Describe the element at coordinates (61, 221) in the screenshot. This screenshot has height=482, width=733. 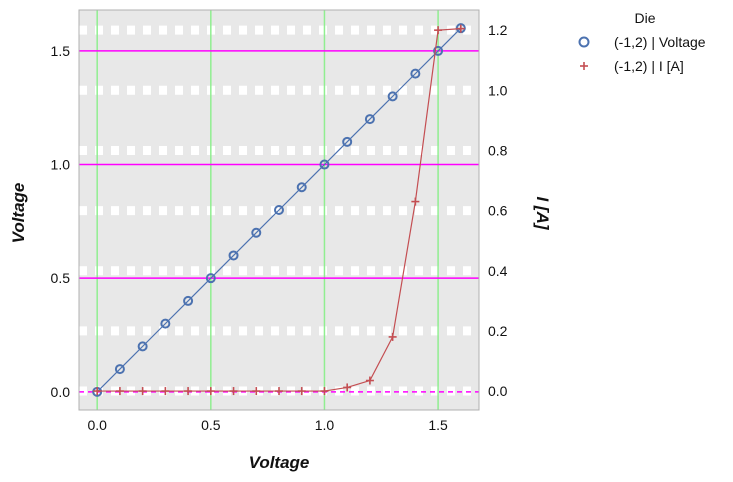
I see `left-y-axis-ticks: 0.0 0.5 1.0 1.5` at that location.